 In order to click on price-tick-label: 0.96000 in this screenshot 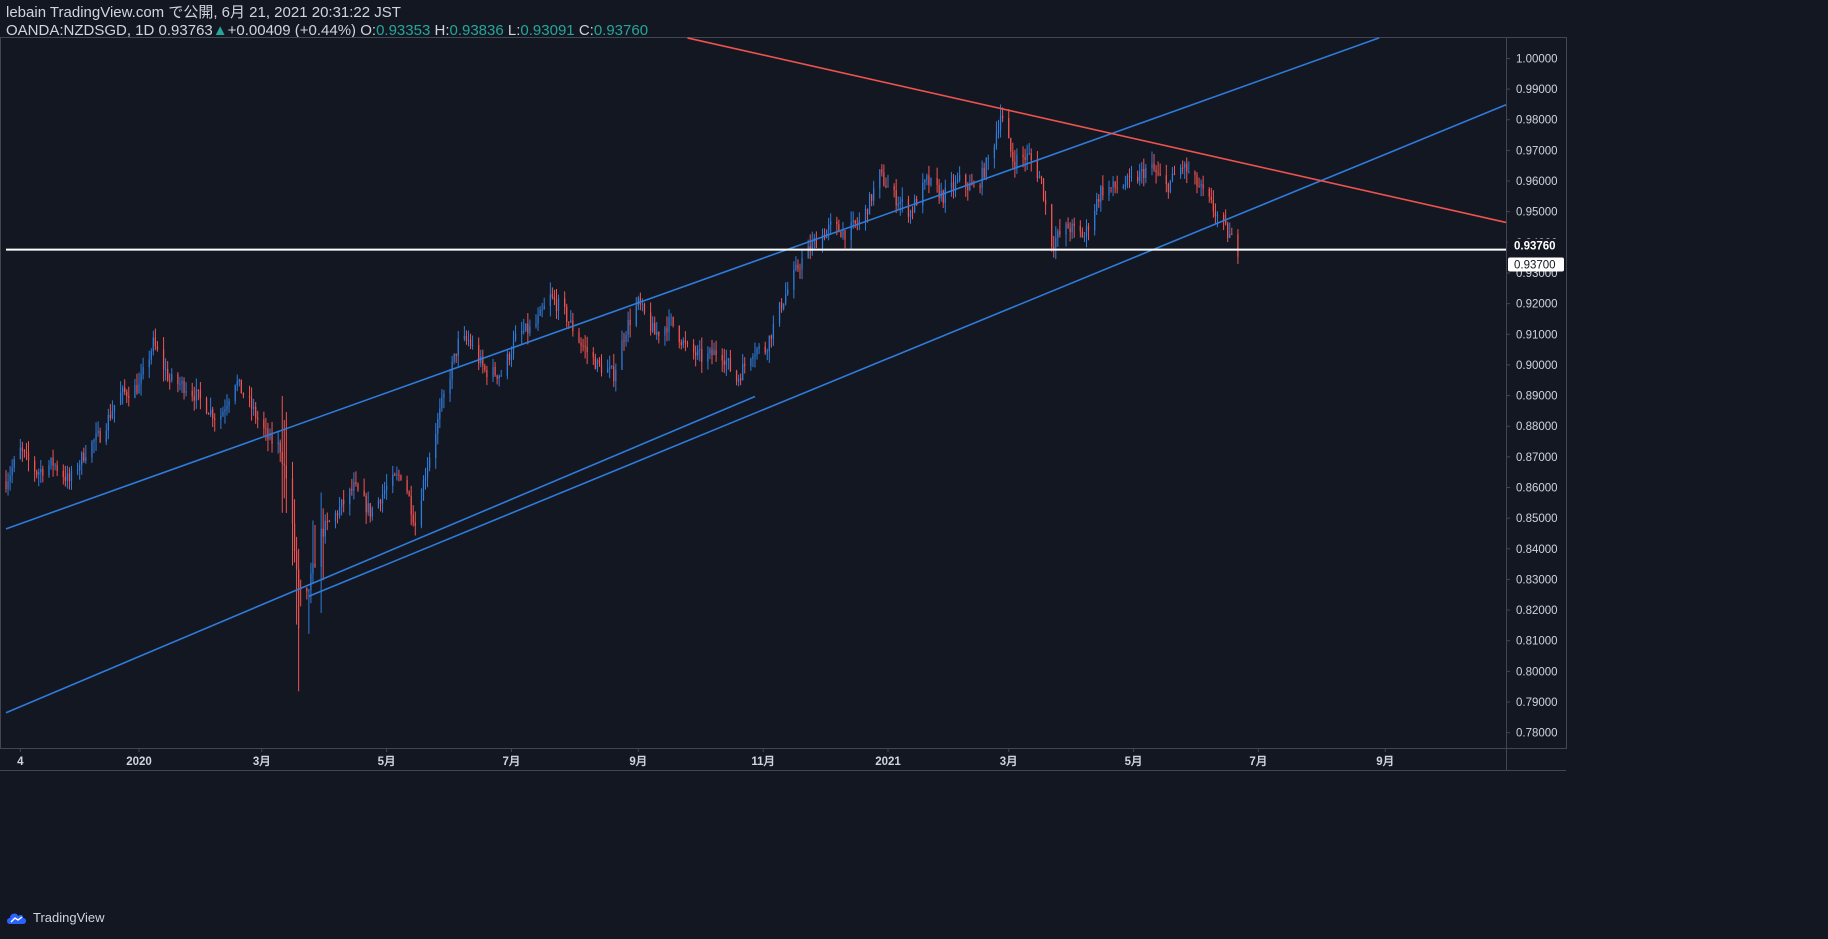, I will do `click(1537, 182)`.